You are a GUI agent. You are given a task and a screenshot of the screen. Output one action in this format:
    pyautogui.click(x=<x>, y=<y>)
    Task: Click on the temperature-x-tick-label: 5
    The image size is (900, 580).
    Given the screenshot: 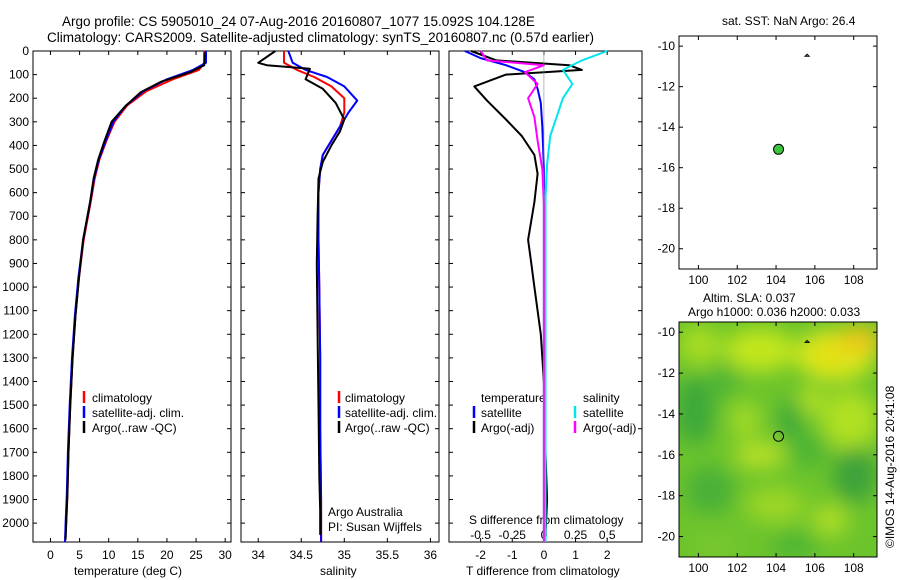 What is the action you would take?
    pyautogui.click(x=79, y=555)
    